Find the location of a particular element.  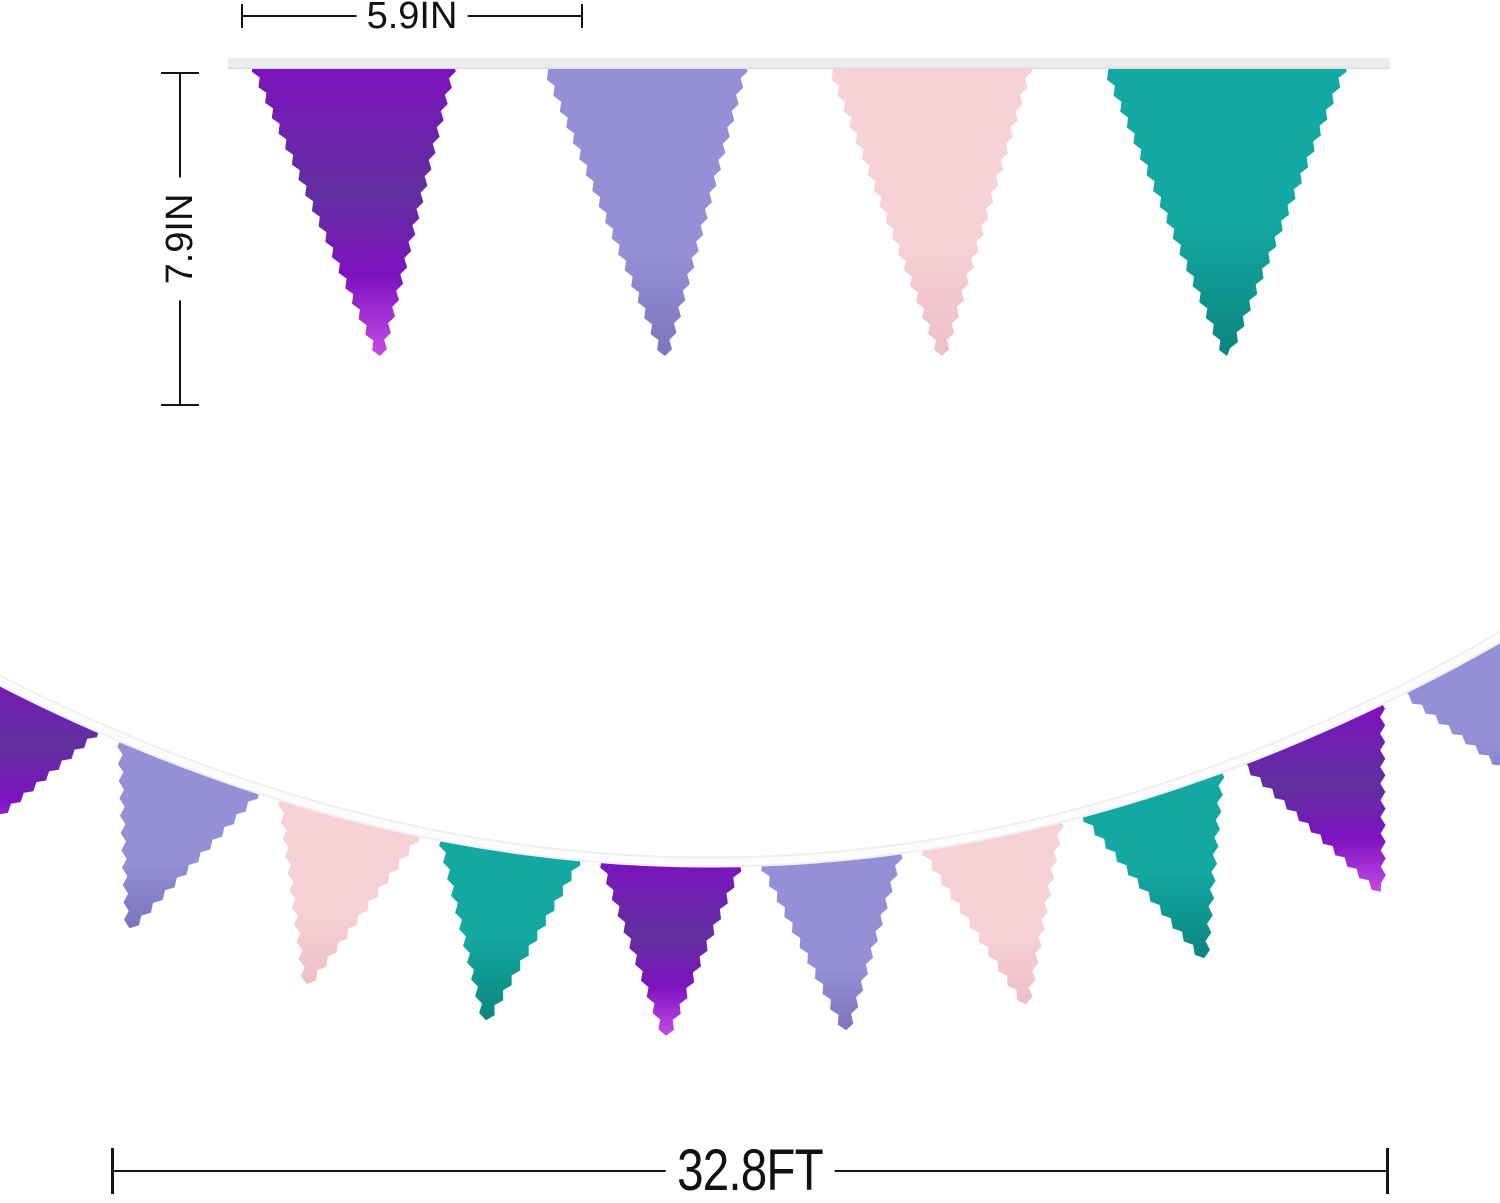

flag-width-dimension: 5.9IN is located at coordinates (412, 17).